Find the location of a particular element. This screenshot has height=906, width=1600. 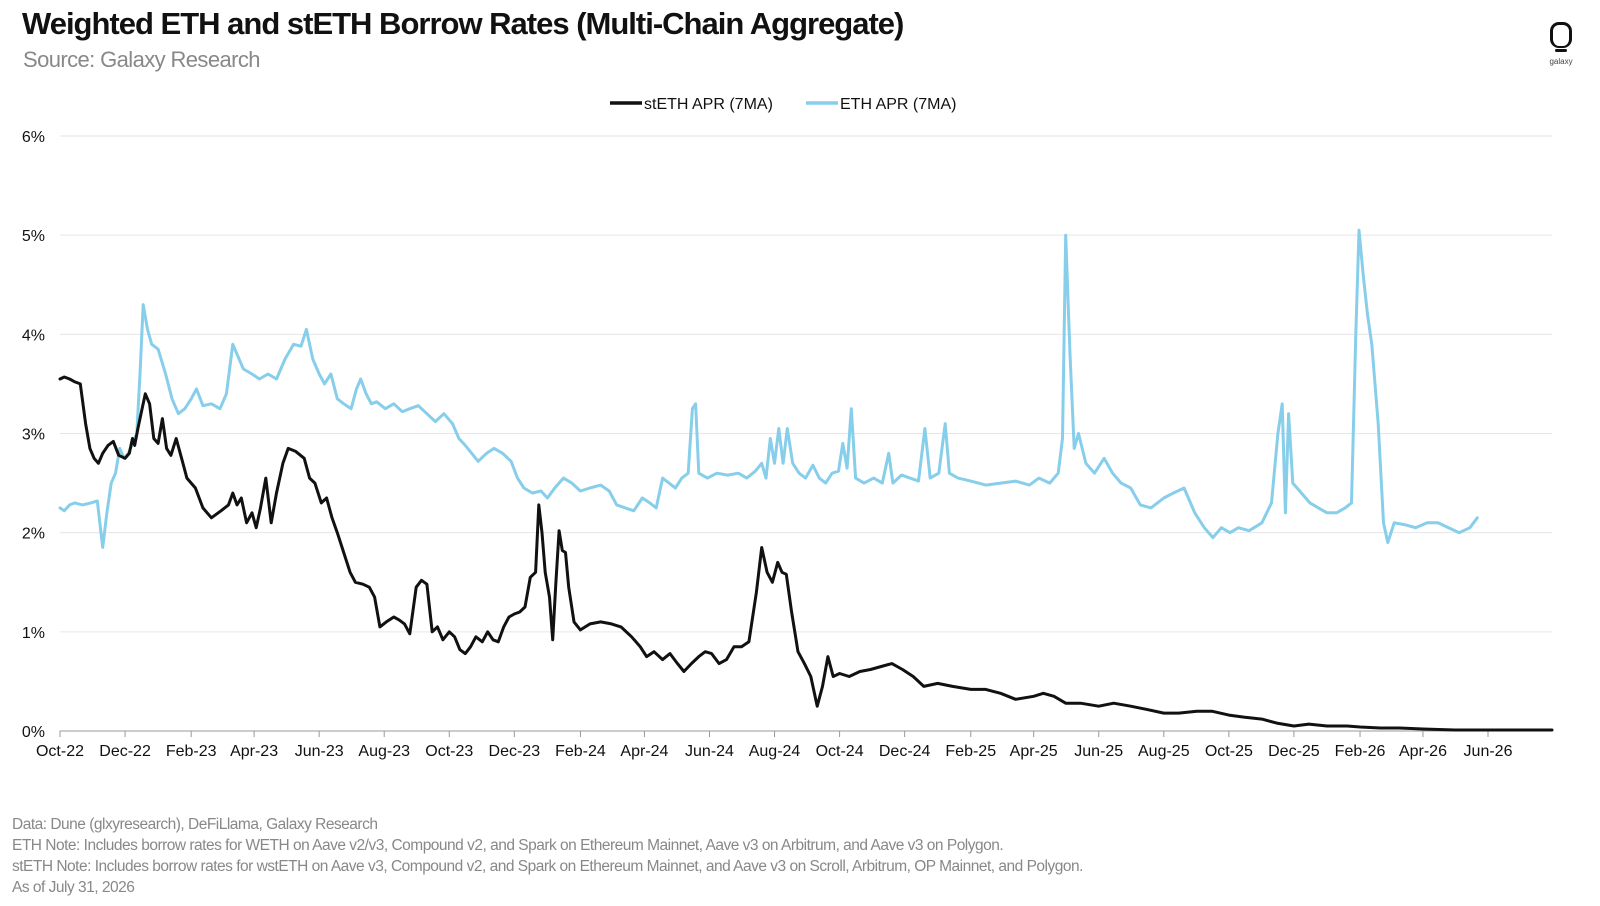

chart-subtitle: Source: Galaxy Research is located at coordinates (141, 59).